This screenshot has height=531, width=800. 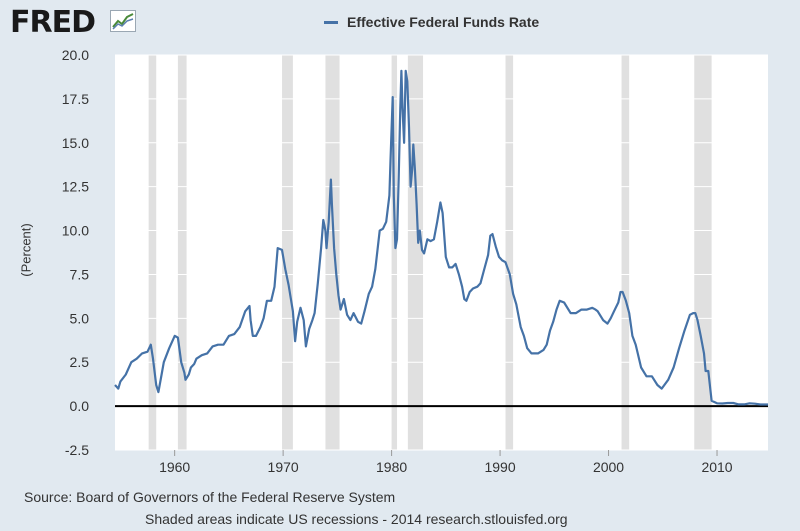 I want to click on x-tick-label: 1980, so click(x=391, y=467).